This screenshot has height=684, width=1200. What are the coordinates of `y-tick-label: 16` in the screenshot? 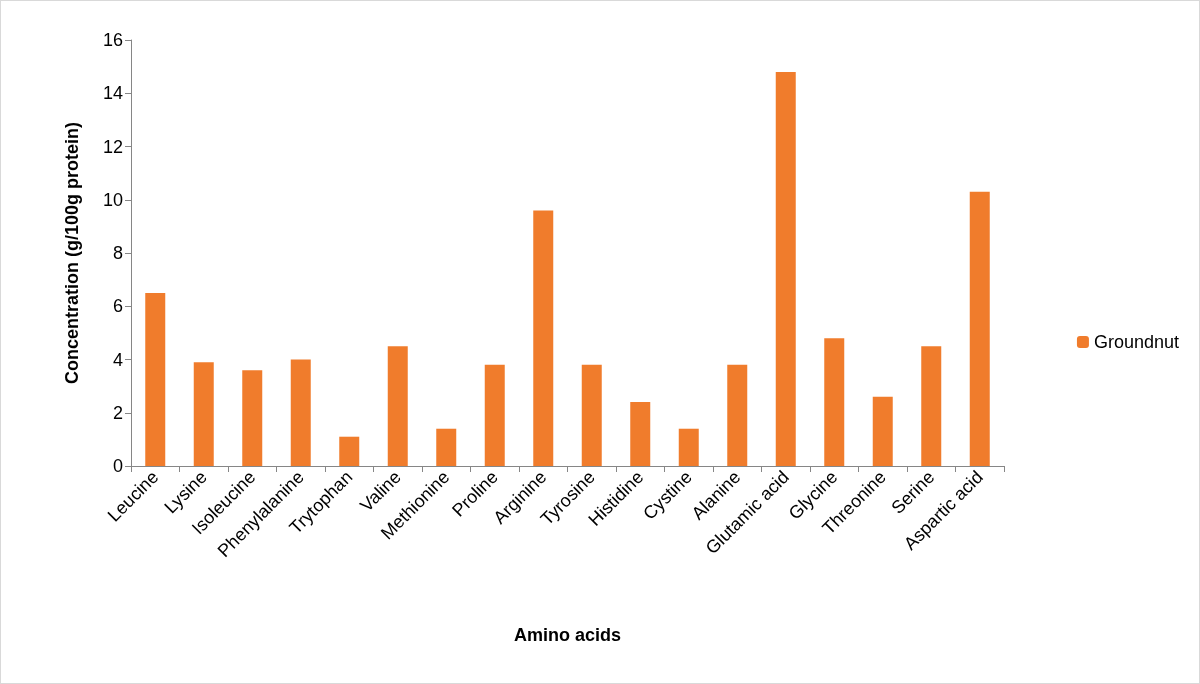 It's located at (112, 40).